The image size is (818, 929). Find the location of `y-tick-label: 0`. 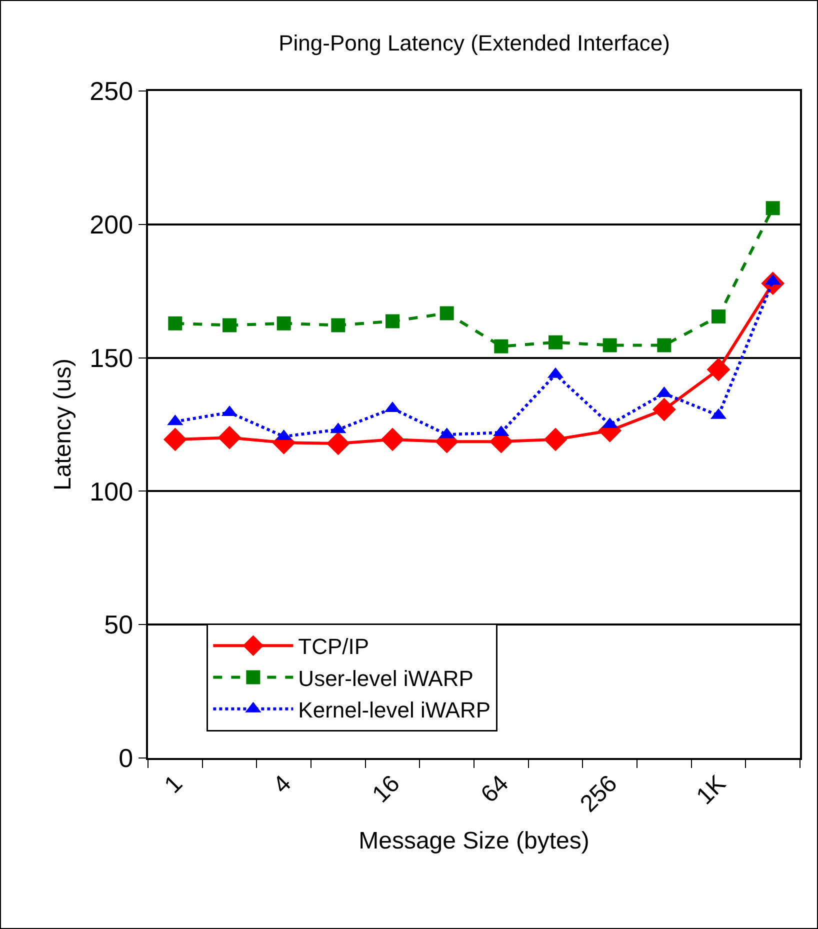

y-tick-label: 0 is located at coordinates (126, 758).